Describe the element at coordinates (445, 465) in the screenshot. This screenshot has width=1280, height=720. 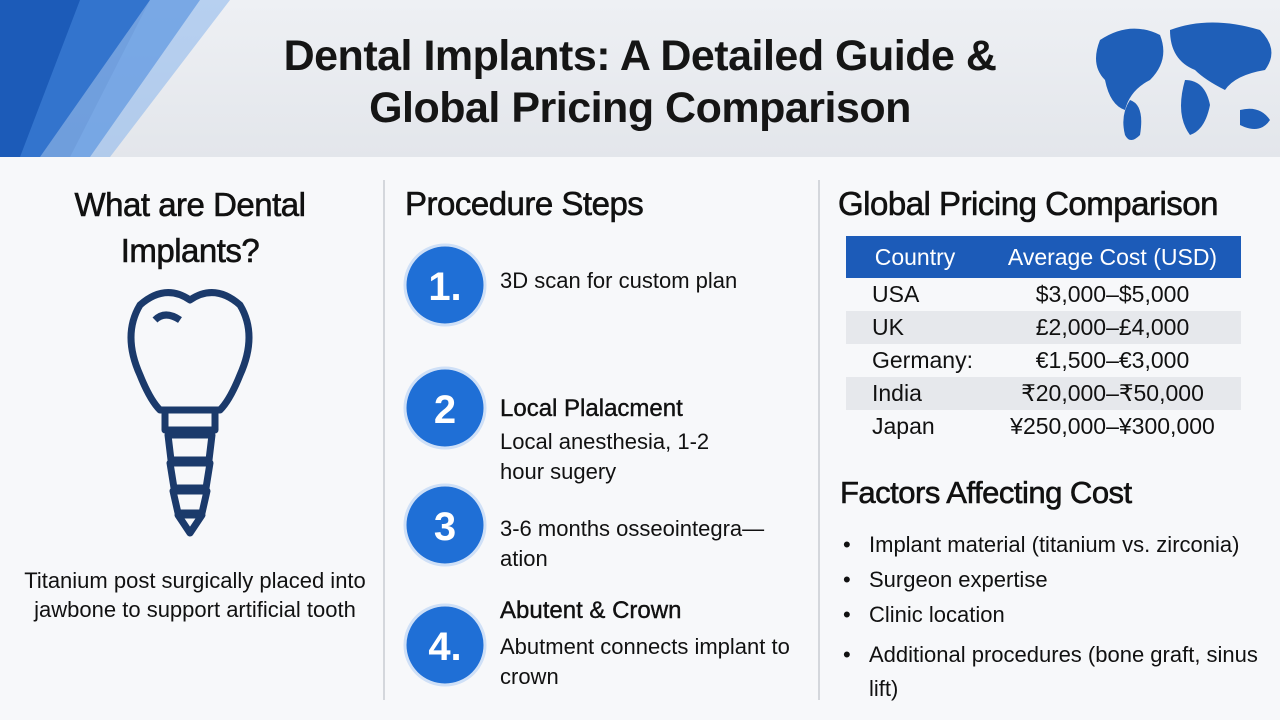
I see `step-badges: 1. 2 3 4.` at that location.